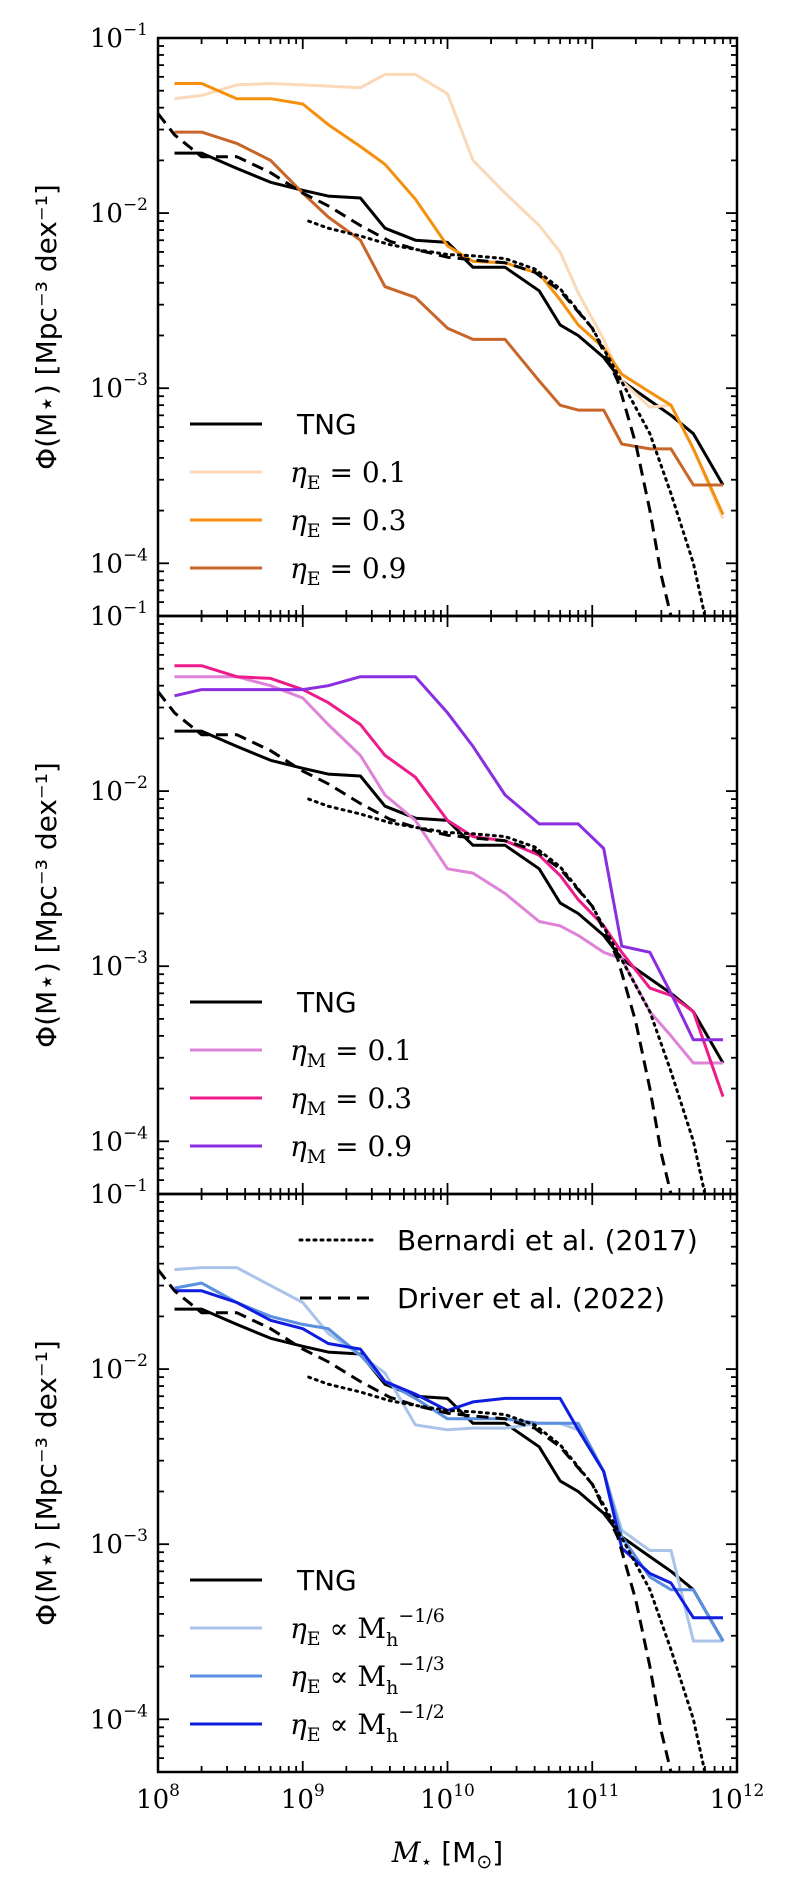 The height and width of the screenshot is (1891, 797). I want to click on x-tick-label: 10⁹, so click(303, 1798).